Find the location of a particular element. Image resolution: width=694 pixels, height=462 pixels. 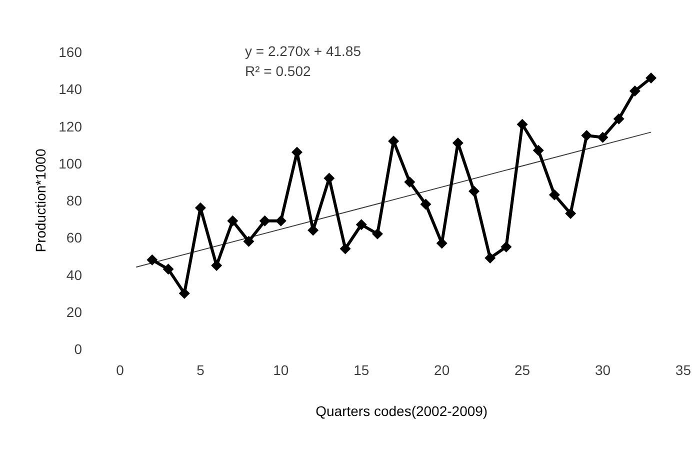

y-tick-label: 140 is located at coordinates (70, 89).